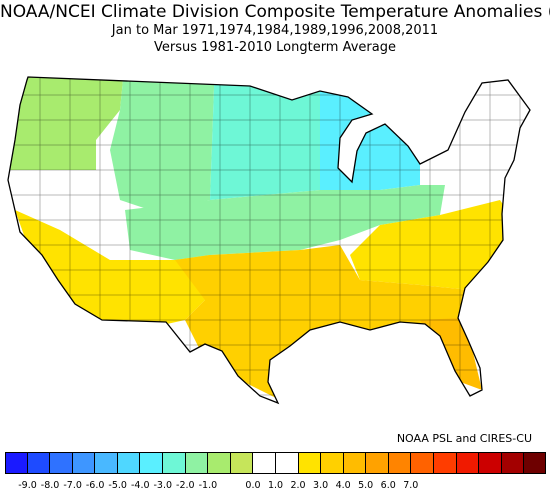 Image resolution: width=550 pixels, height=492 pixels. Describe the element at coordinates (50, 485) in the screenshot. I see `legend-tick-label: -8.0` at that location.